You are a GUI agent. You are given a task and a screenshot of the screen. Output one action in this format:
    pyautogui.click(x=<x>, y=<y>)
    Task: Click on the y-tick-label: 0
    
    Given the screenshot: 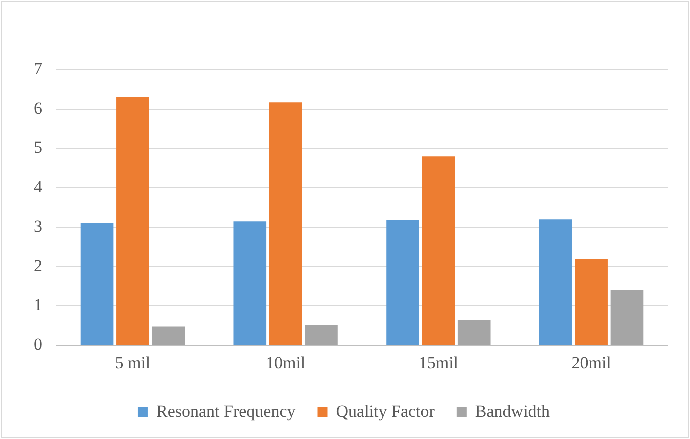 What is the action you would take?
    pyautogui.click(x=38, y=344)
    